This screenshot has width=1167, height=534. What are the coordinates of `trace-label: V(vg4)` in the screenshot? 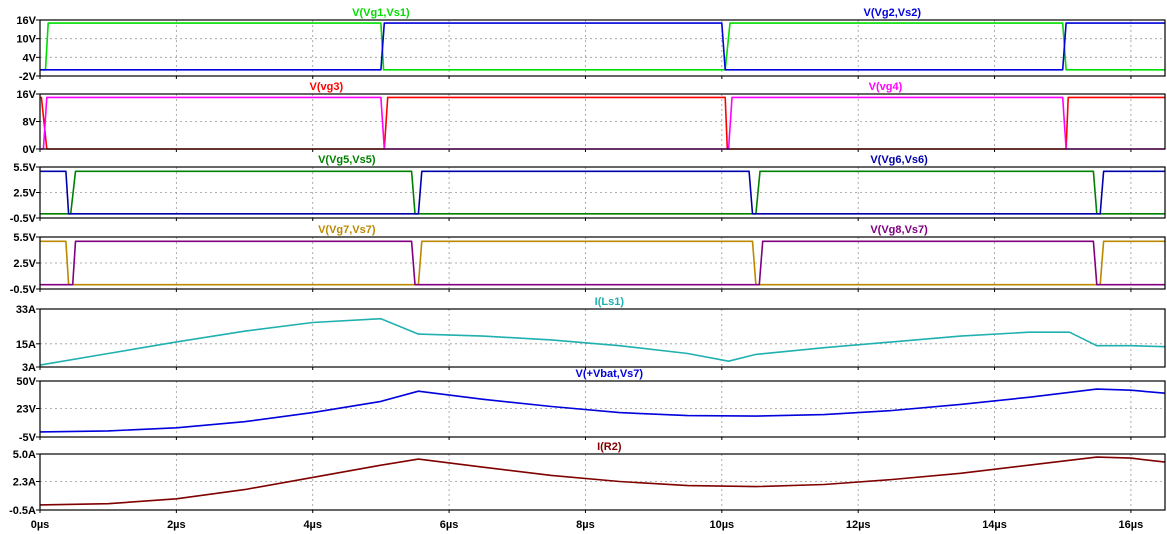 It's located at (886, 87).